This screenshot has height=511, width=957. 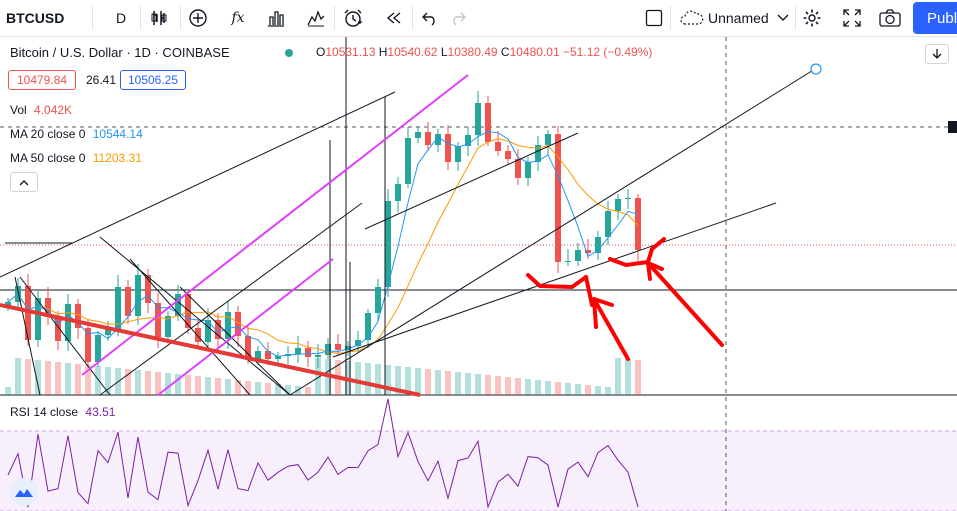 I want to click on rsi-legend: RSI 14 close 43.51, so click(x=62, y=412).